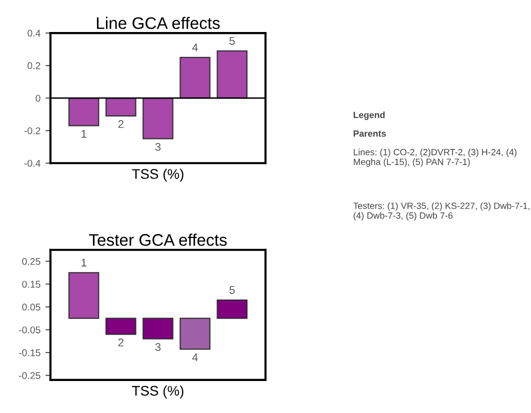  I want to click on y-tick-label: 0.15, so click(31, 284).